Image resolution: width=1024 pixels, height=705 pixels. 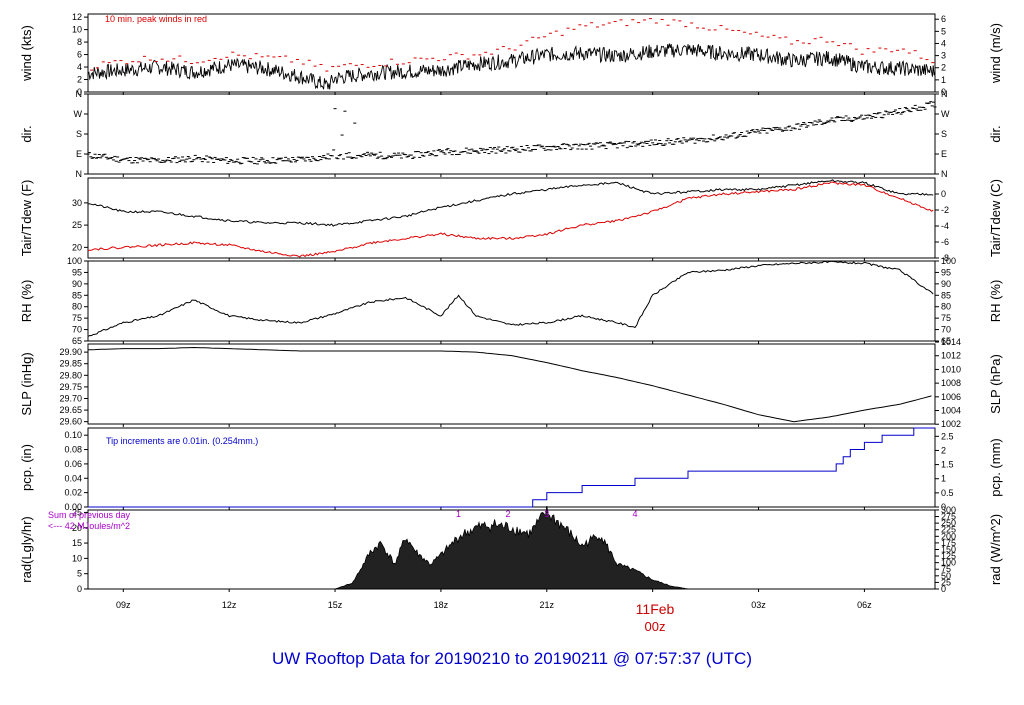 I want to click on right-tick-label: 95, so click(x=946, y=272).